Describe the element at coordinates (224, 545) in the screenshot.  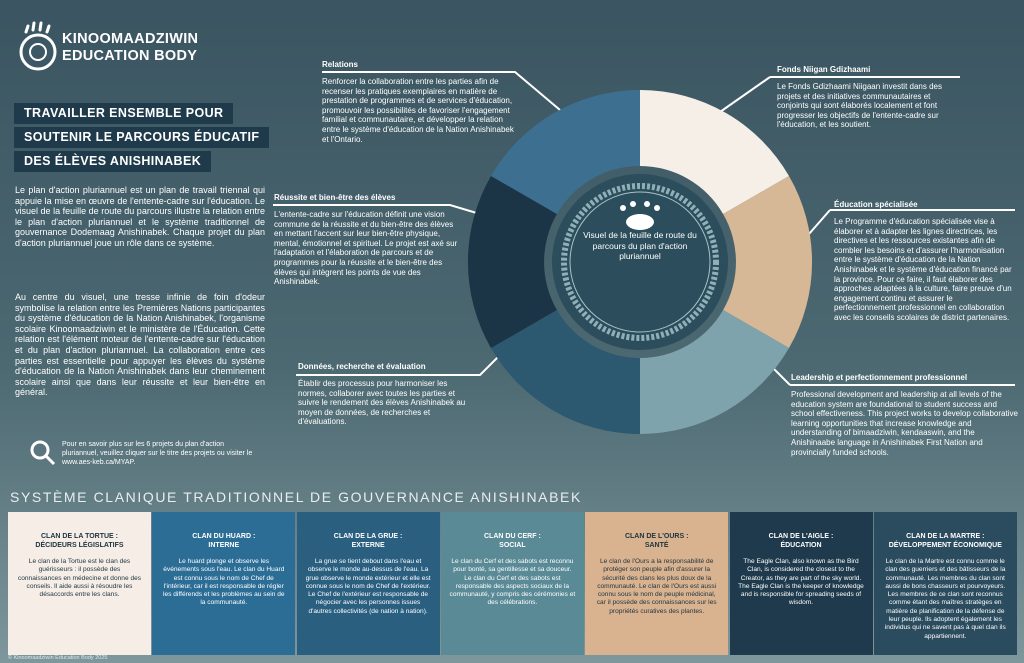
I see `clan-title: INTERNE` at that location.